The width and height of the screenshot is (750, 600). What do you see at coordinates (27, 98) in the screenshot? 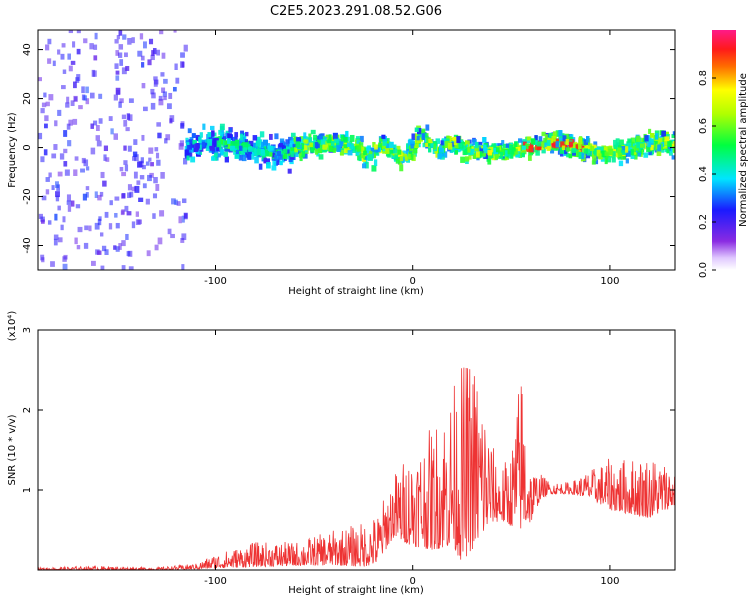
I see `heatmap-y-tick-label: 20` at bounding box center [27, 98].